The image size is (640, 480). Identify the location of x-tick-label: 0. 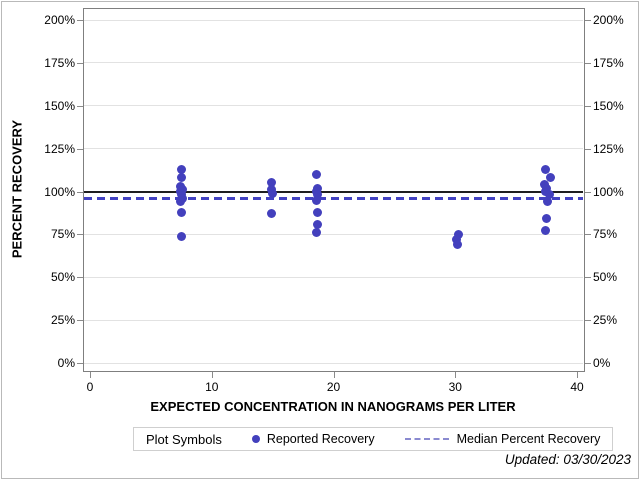
(90, 387).